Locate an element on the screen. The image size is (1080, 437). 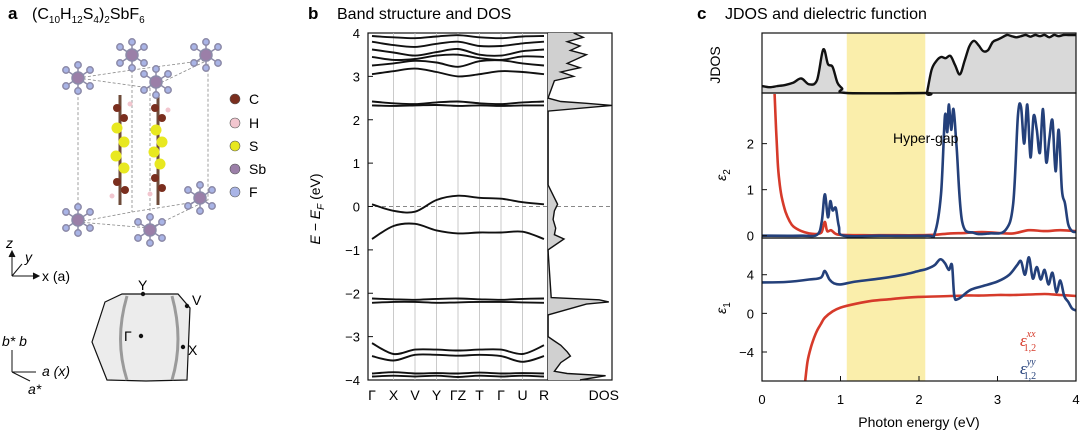
jdos-curve is located at coordinates (918, 64).